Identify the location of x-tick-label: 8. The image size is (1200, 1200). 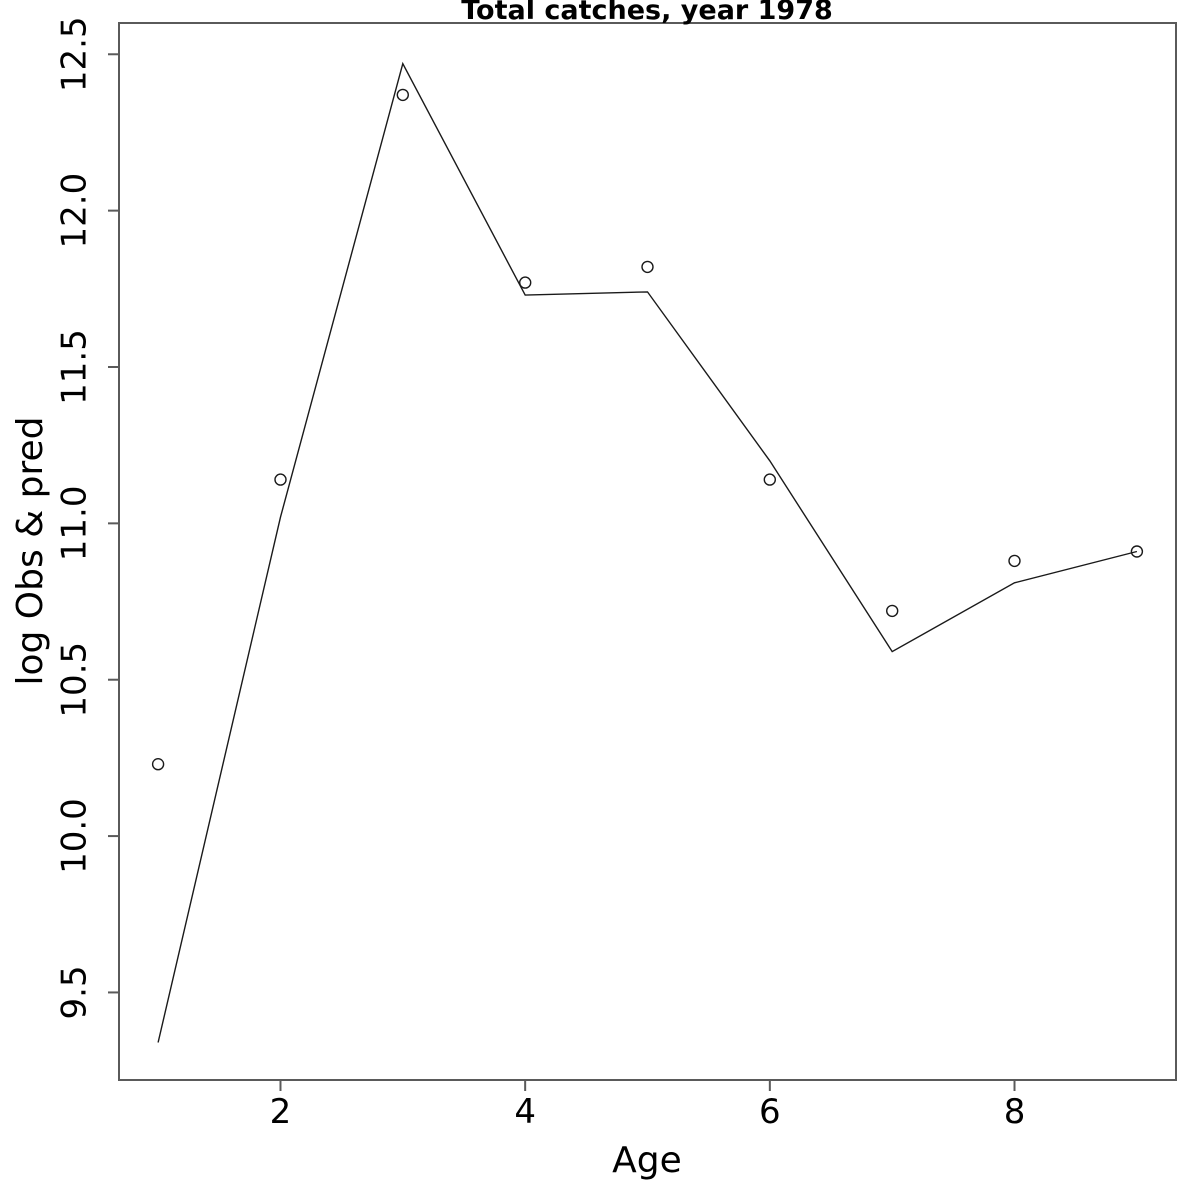
(1015, 1112).